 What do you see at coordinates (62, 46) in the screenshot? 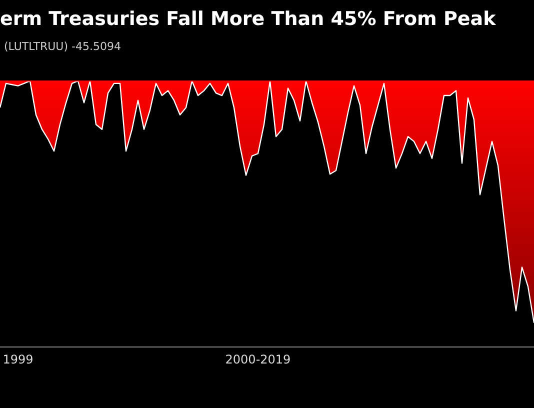
I see `chart-subtitle: (LUTLTRUU) -45.5094` at bounding box center [62, 46].